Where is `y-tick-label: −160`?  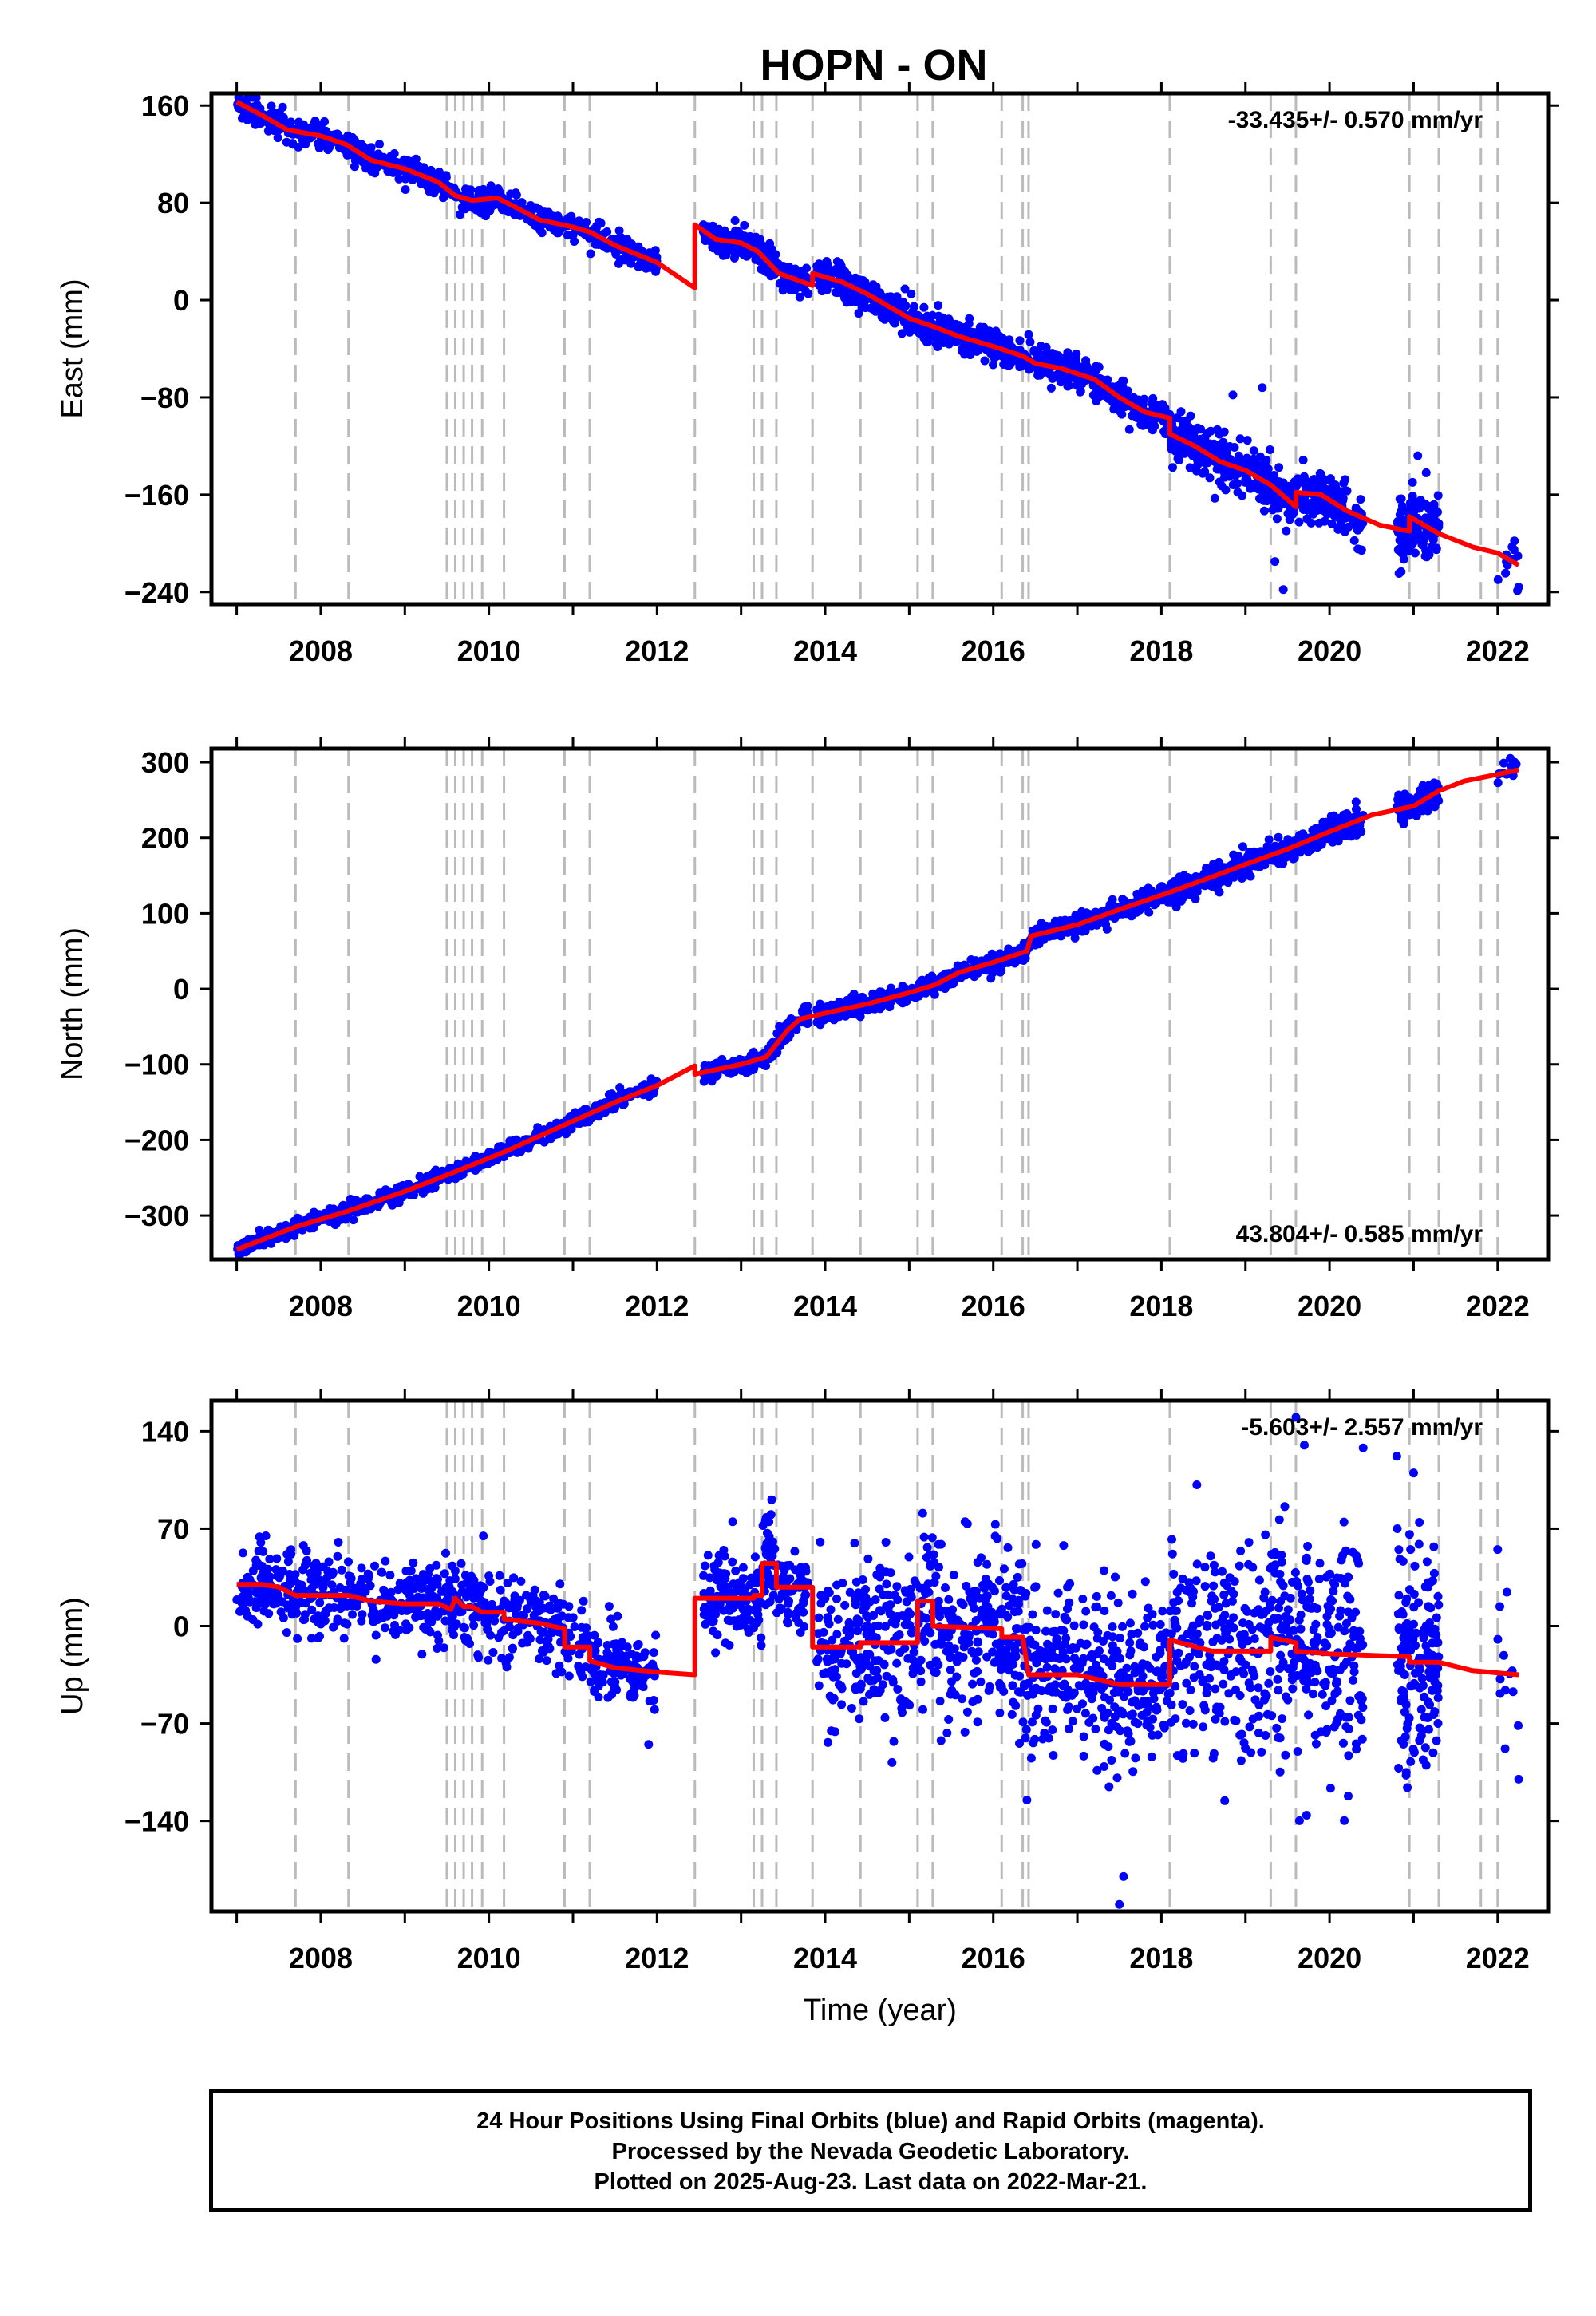
y-tick-label: −160 is located at coordinates (156, 495).